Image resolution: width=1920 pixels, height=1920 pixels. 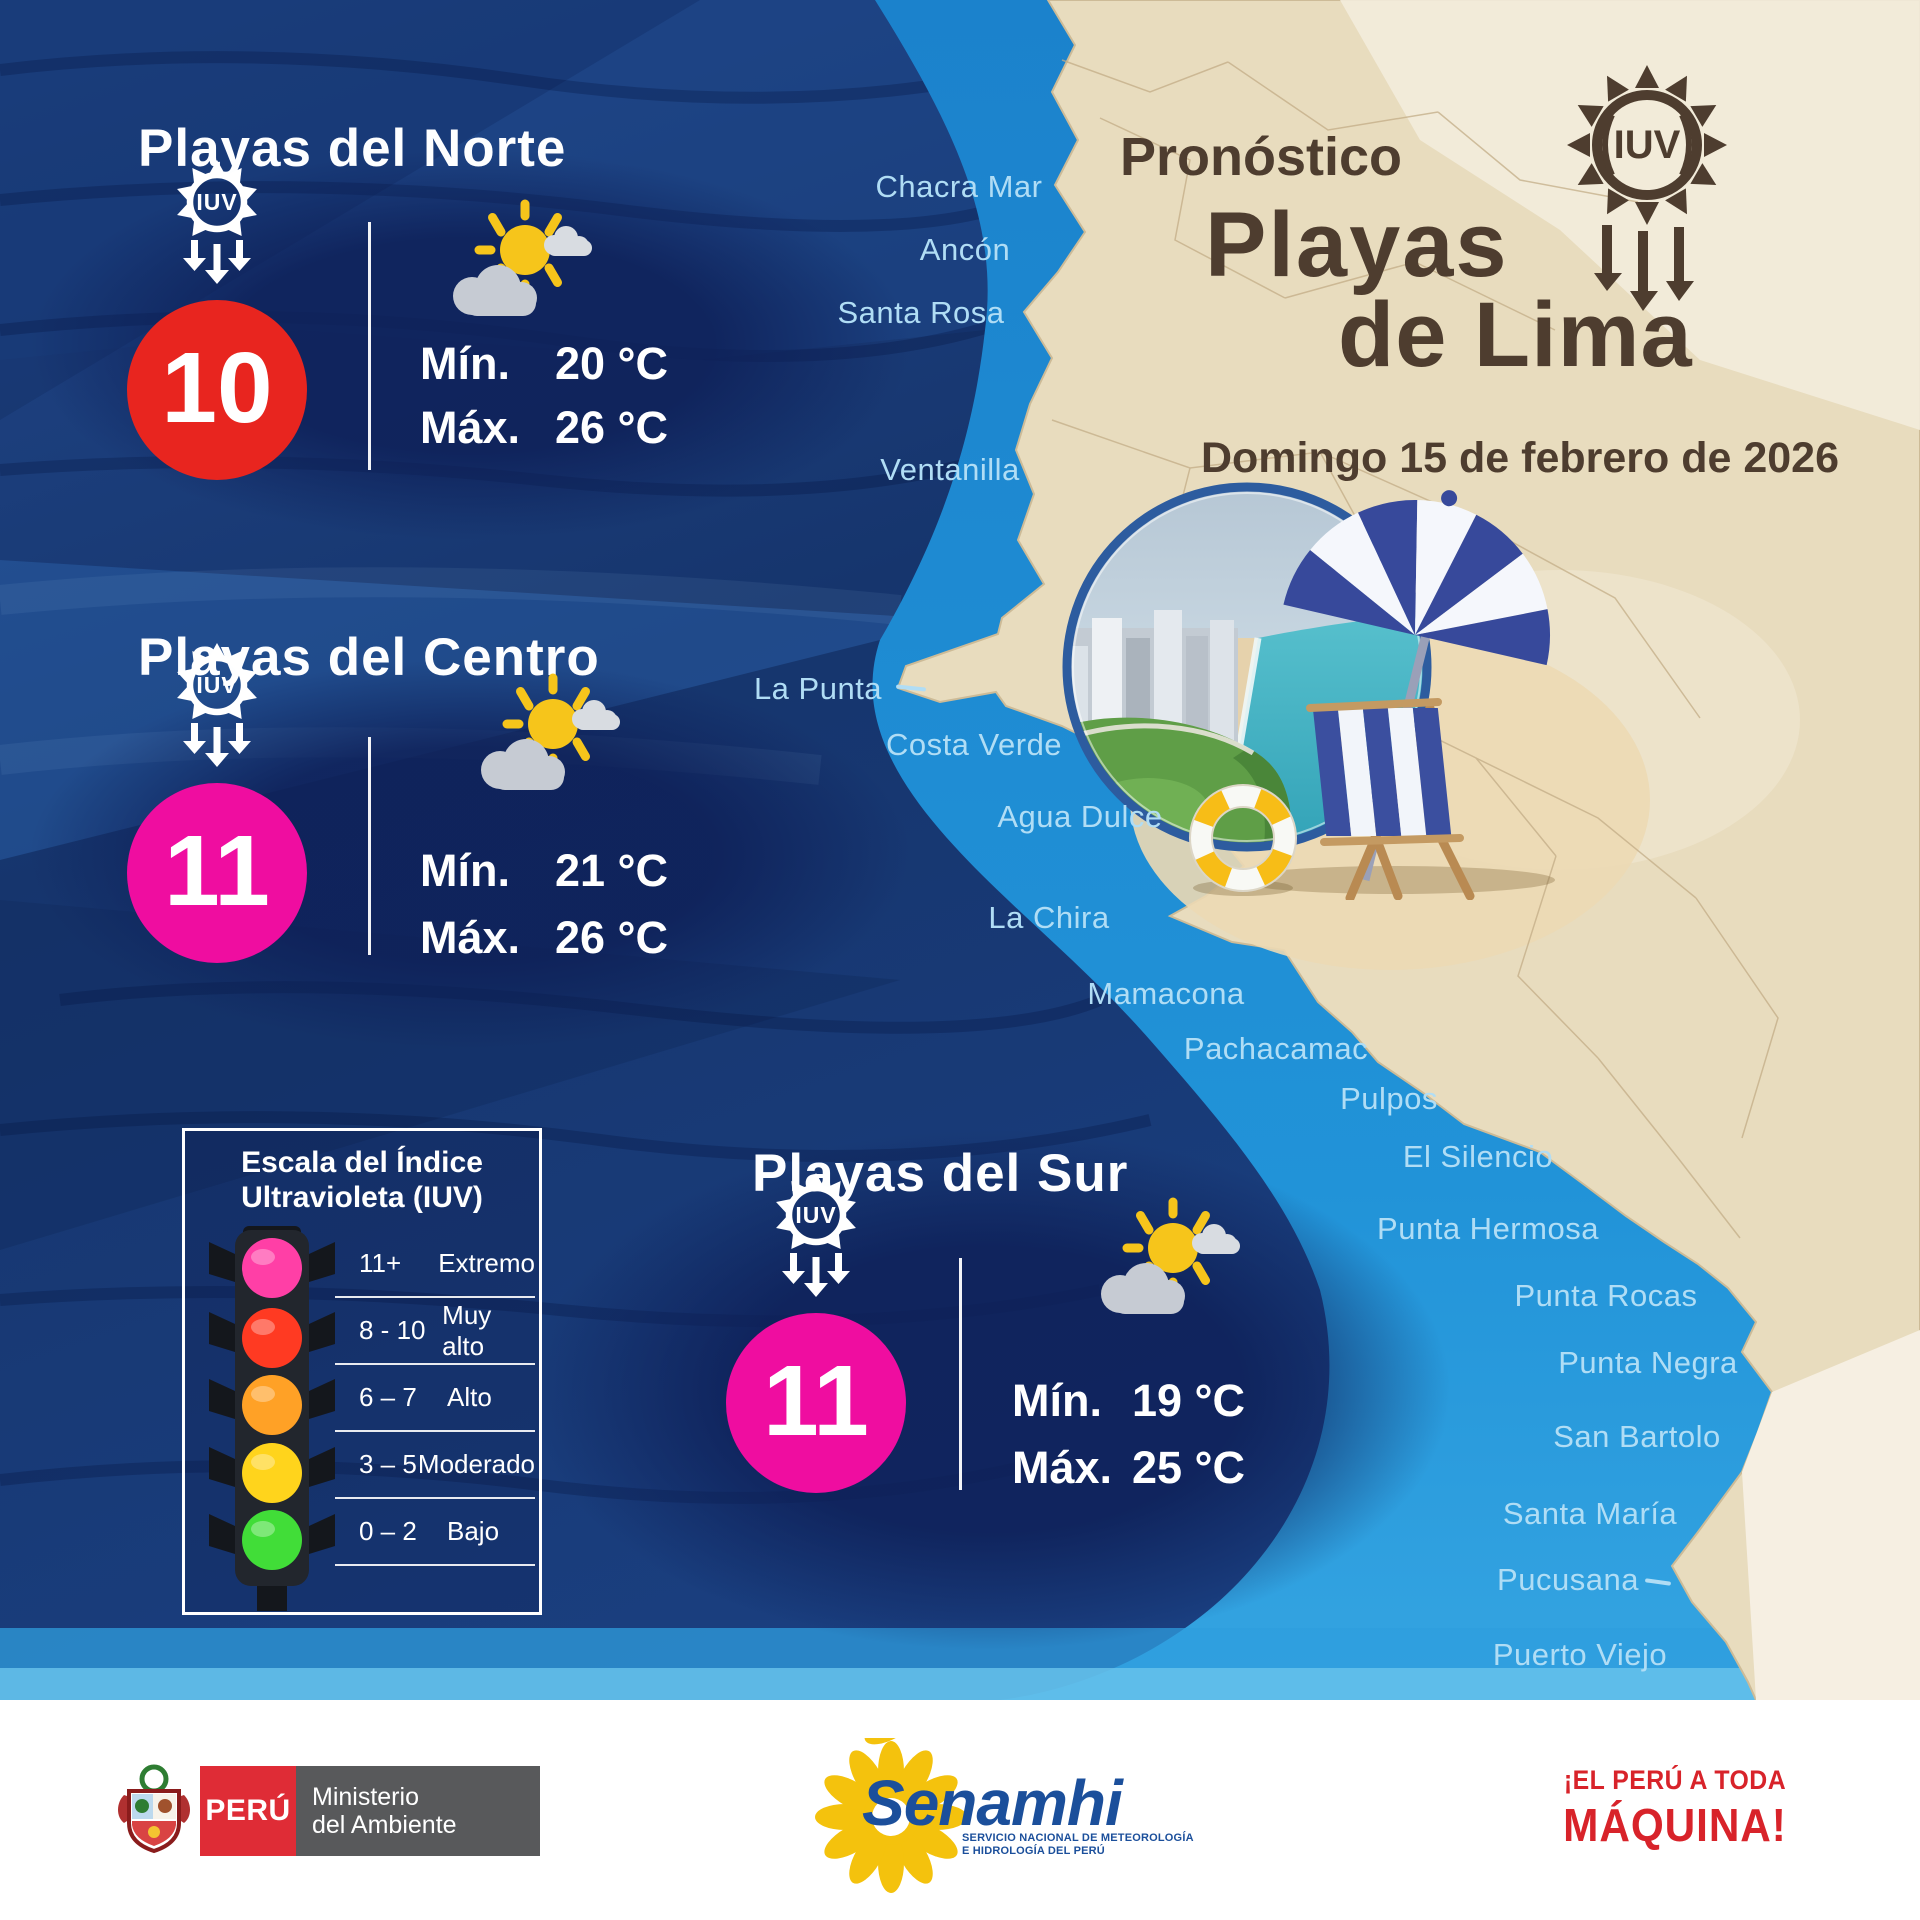 What do you see at coordinates (435, 1532) in the screenshot?
I see `legend-row: 0 – 2 Bajo` at bounding box center [435, 1532].